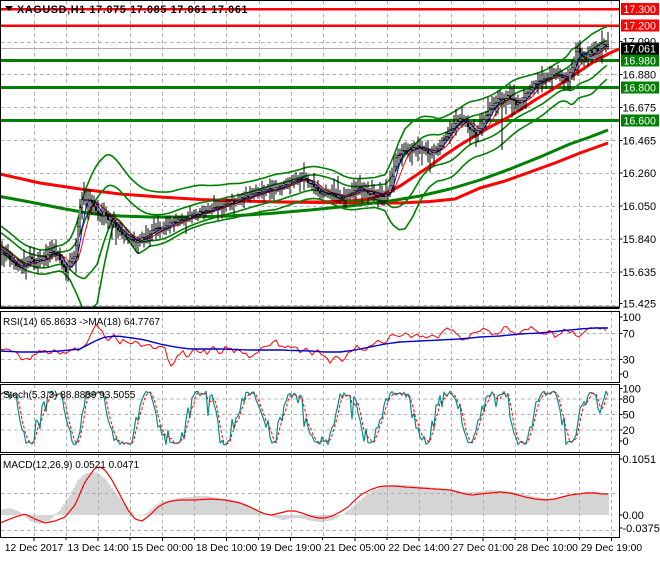 This screenshot has width=660, height=565. What do you see at coordinates (34, 548) in the screenshot?
I see `svg-text: 12 Dec 2017` at bounding box center [34, 548].